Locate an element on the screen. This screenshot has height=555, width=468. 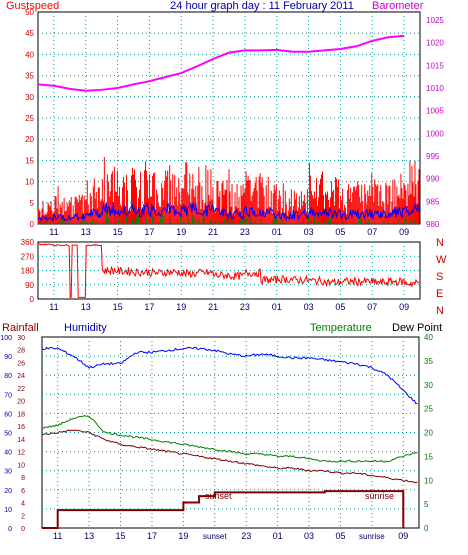
bottom-x-axis-ticks: 11 13 15 17 19 sunset 23 01 03 05 sunrise 09 is located at coordinates (230, 536).